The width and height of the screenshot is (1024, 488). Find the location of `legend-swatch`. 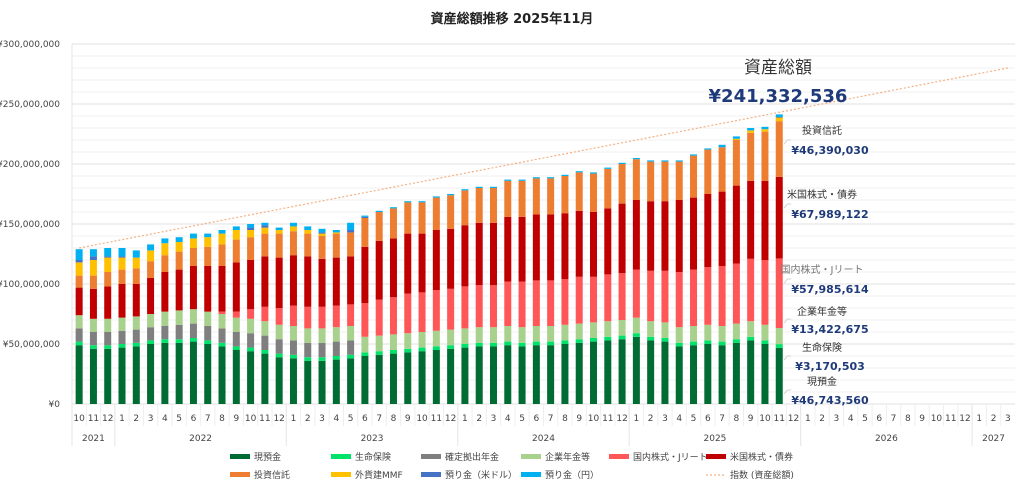

legend-swatch is located at coordinates (240, 456).